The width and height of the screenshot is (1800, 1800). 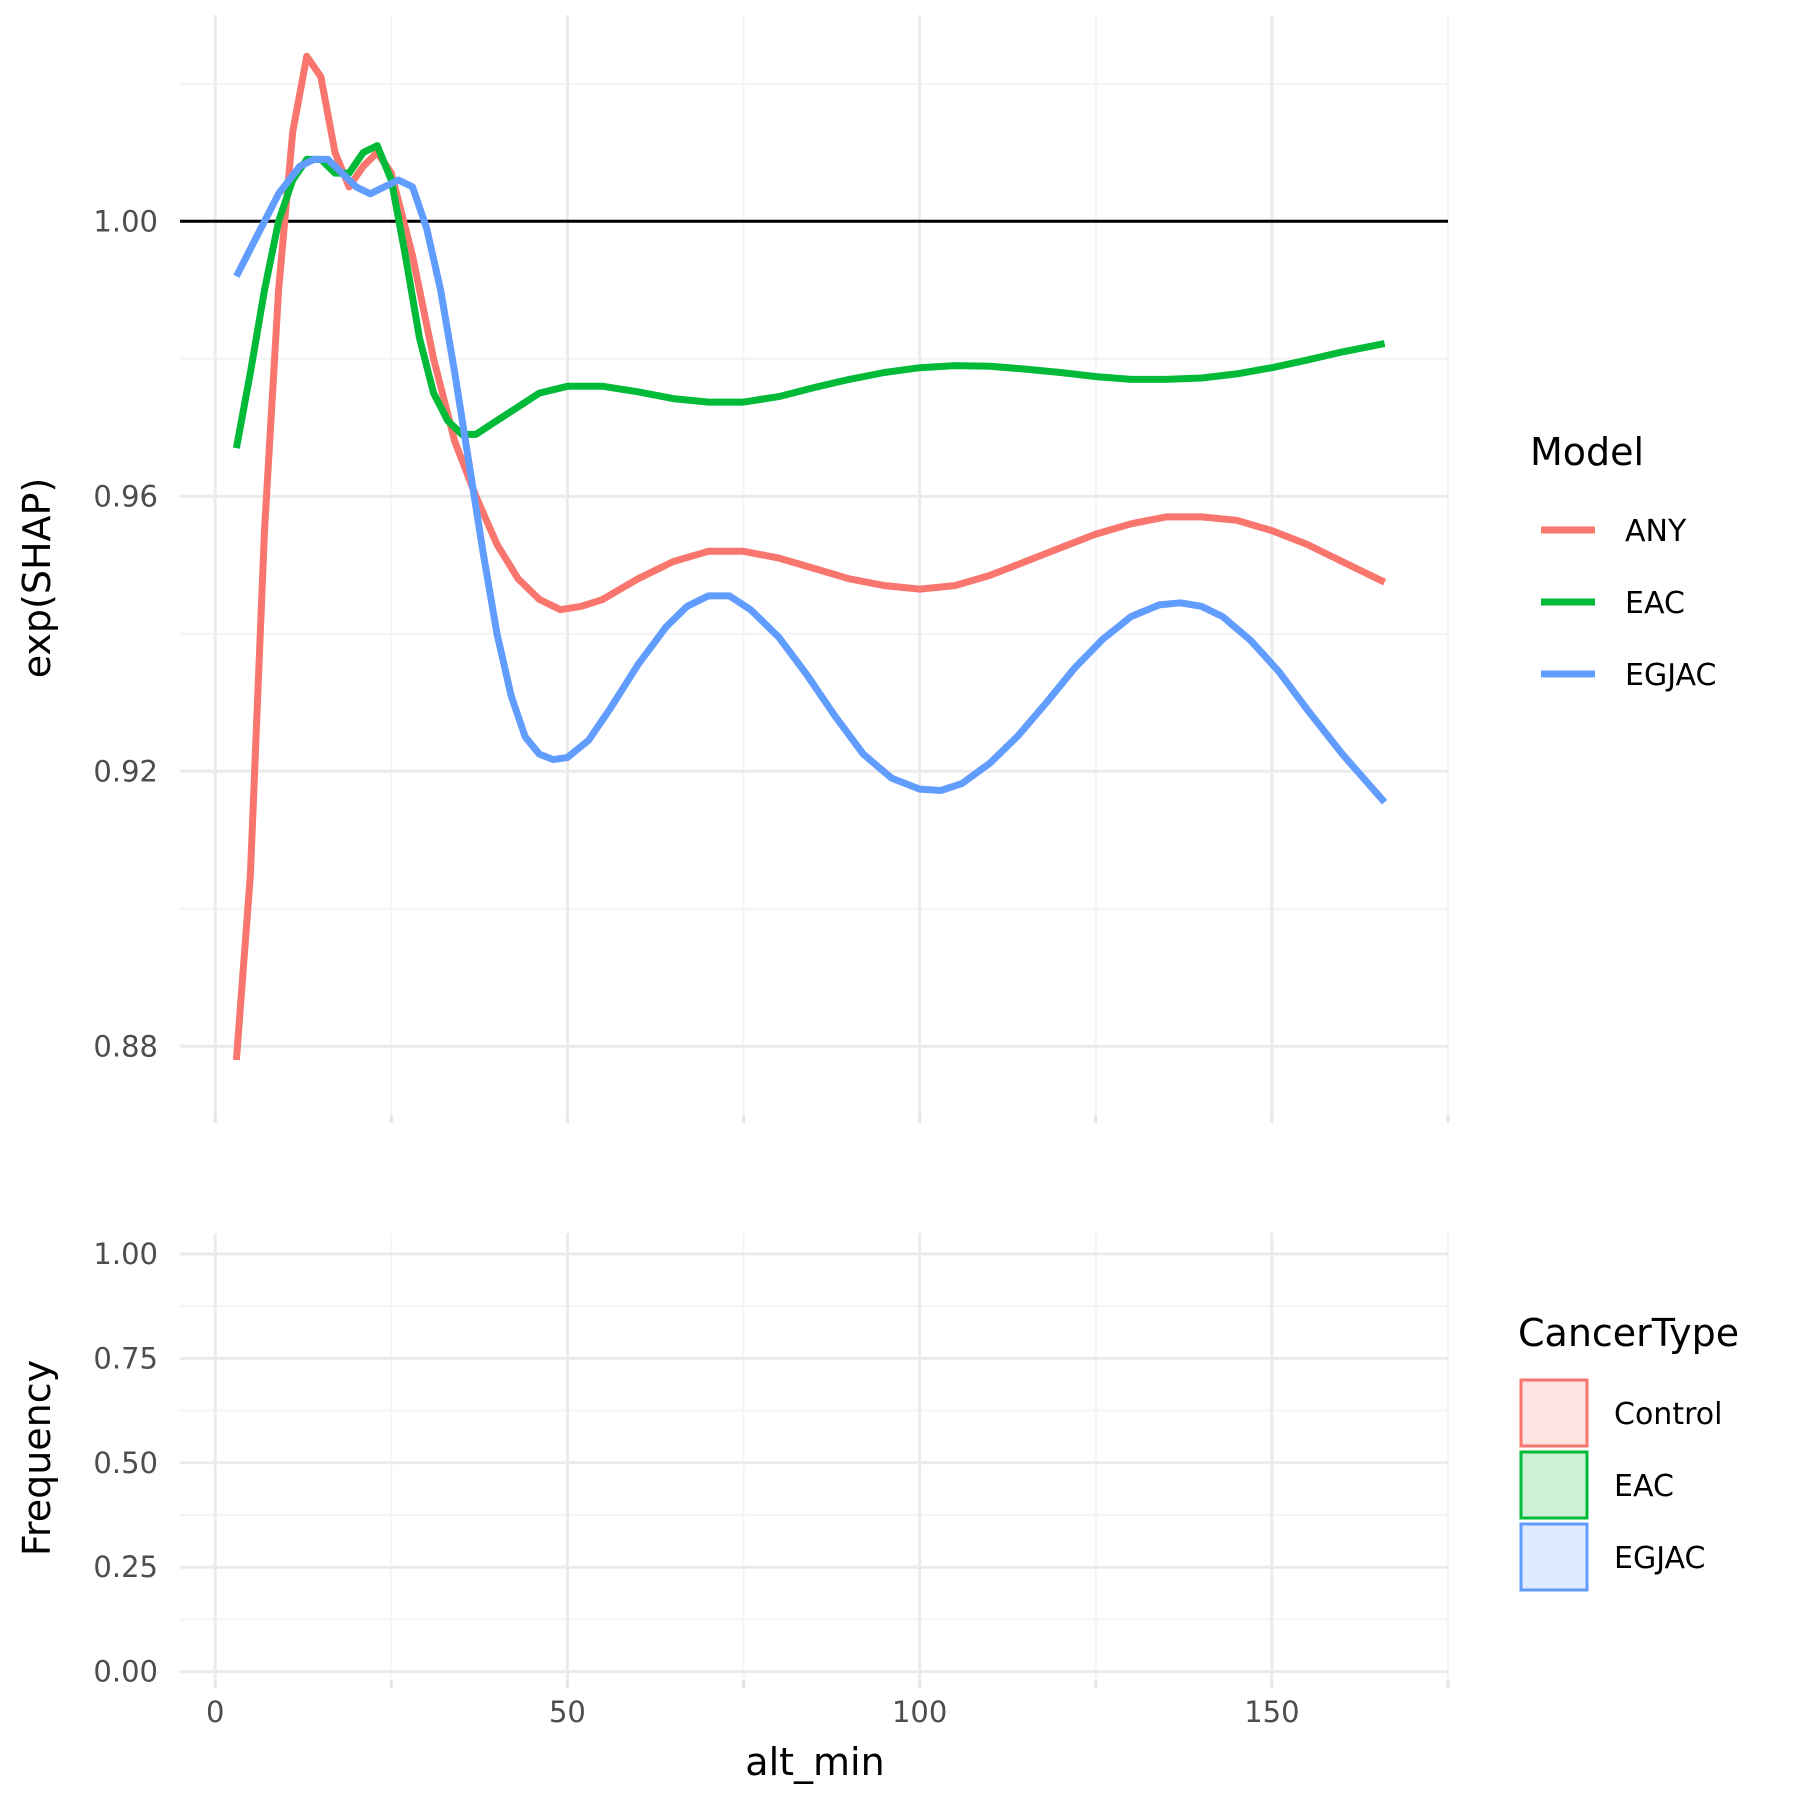 I want to click on legend-label-control: Control, so click(x=1668, y=1414).